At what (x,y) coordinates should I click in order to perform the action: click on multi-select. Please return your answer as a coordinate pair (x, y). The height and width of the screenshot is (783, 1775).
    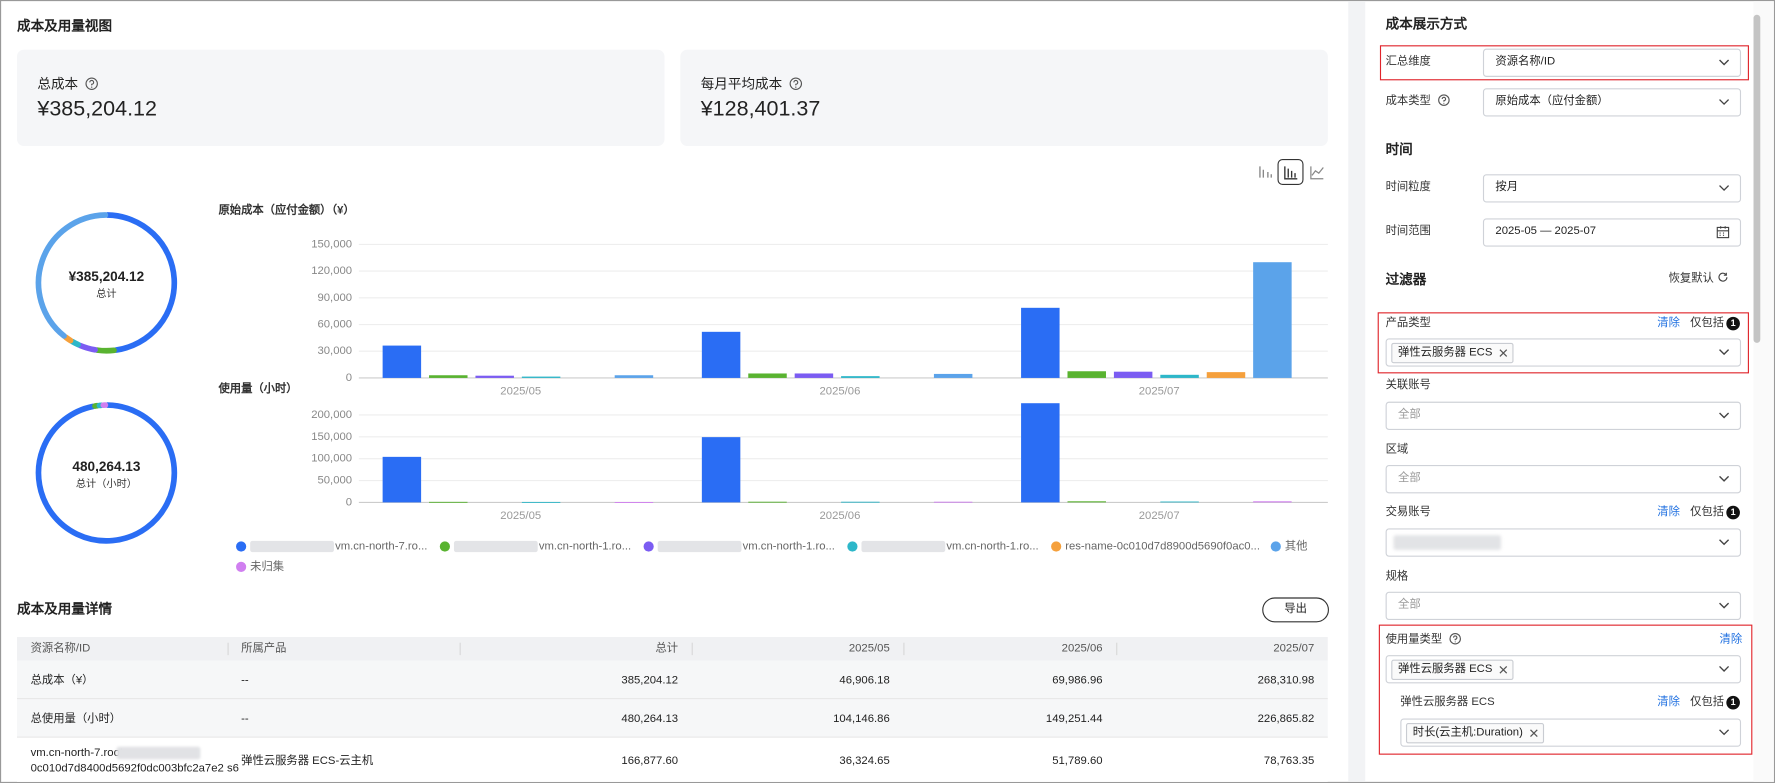
    Looking at the image, I should click on (1563, 542).